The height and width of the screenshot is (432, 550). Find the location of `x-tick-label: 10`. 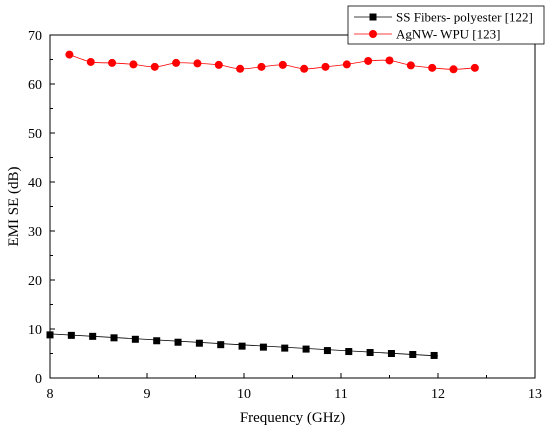

x-tick-label: 10 is located at coordinates (244, 394).